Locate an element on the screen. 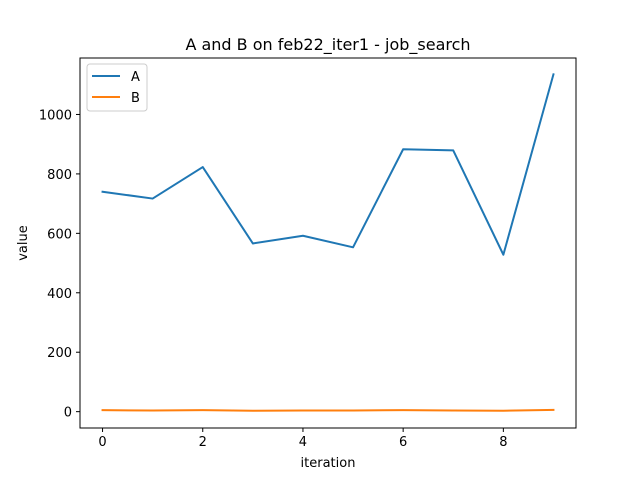  legend-label-a: A is located at coordinates (135, 77).